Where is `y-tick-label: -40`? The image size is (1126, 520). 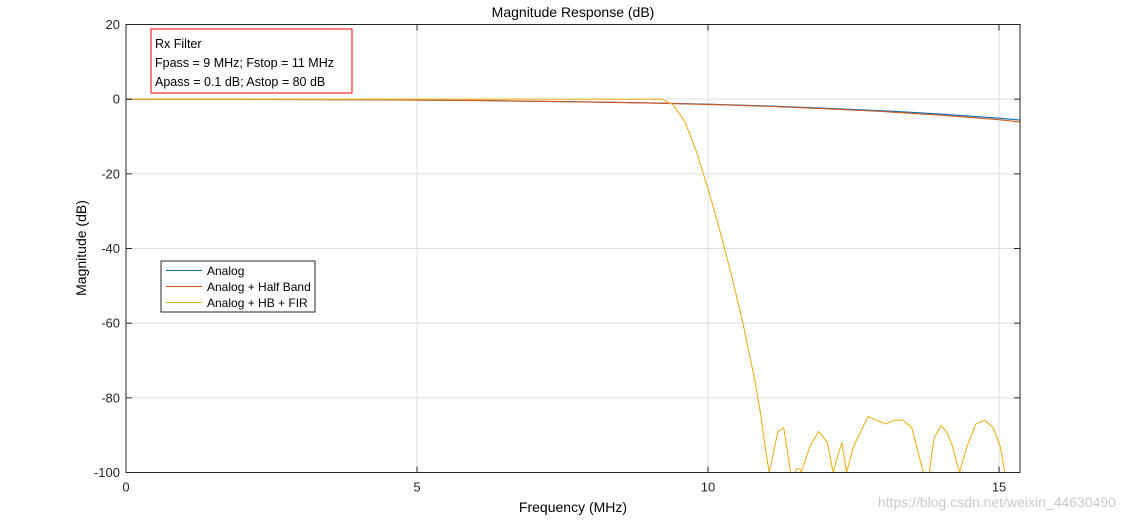
y-tick-label: -40 is located at coordinates (110, 248).